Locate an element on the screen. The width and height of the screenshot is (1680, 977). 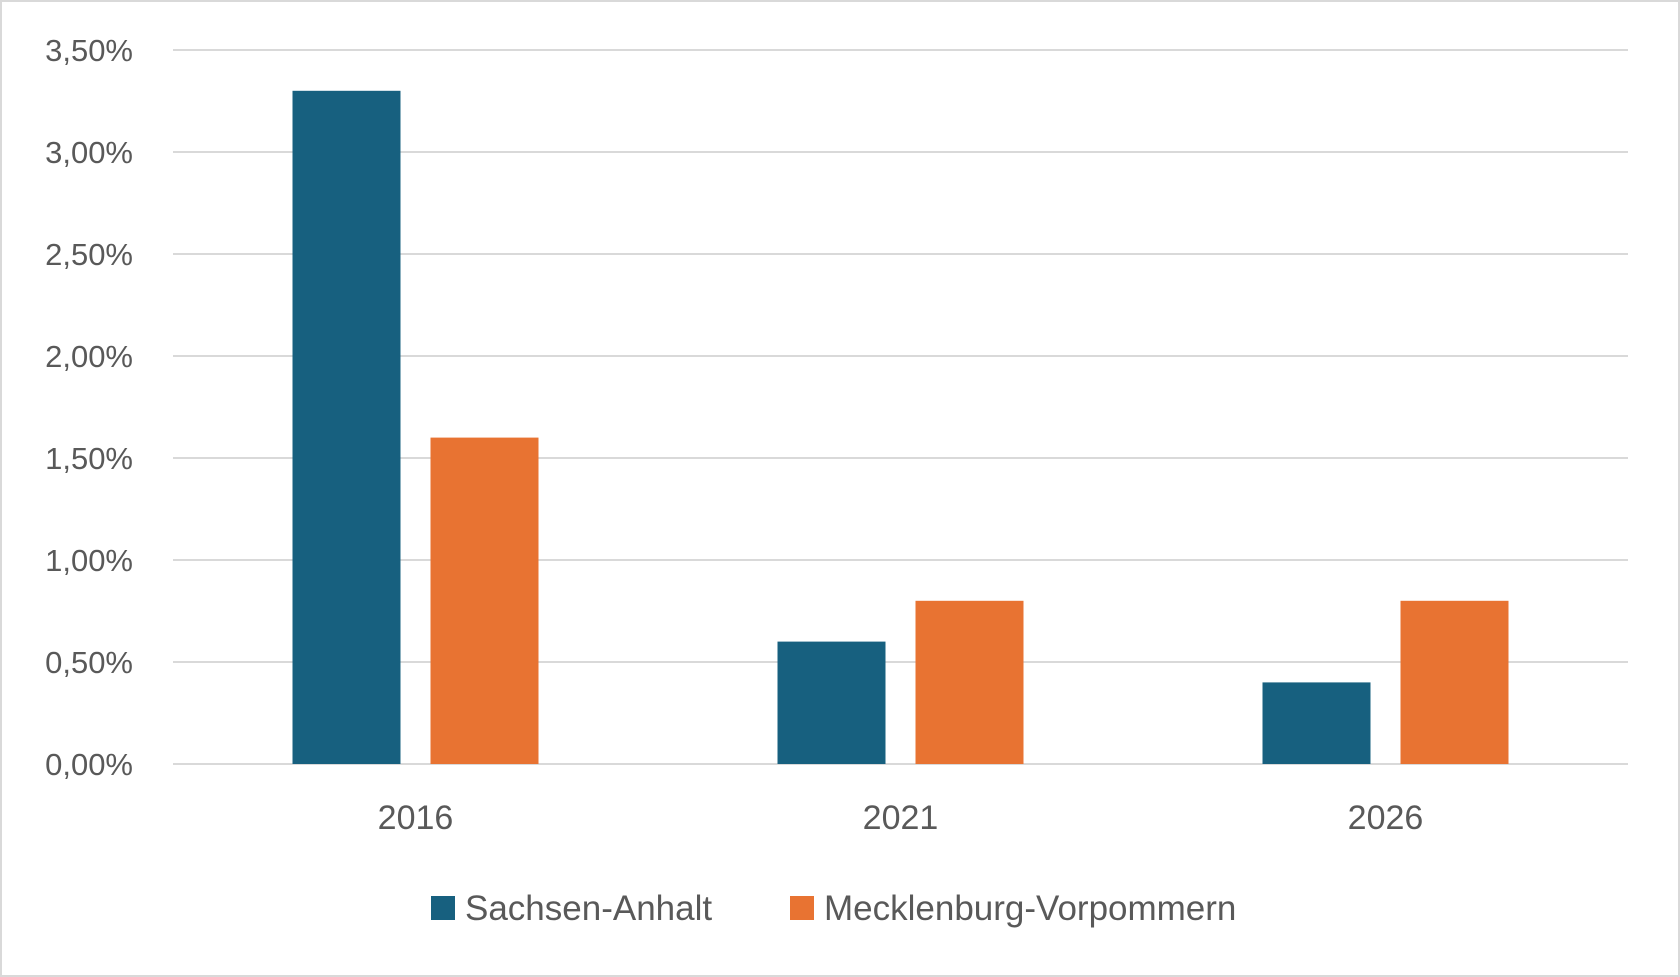
legend-label: Sachsen-Anhalt is located at coordinates (588, 908).